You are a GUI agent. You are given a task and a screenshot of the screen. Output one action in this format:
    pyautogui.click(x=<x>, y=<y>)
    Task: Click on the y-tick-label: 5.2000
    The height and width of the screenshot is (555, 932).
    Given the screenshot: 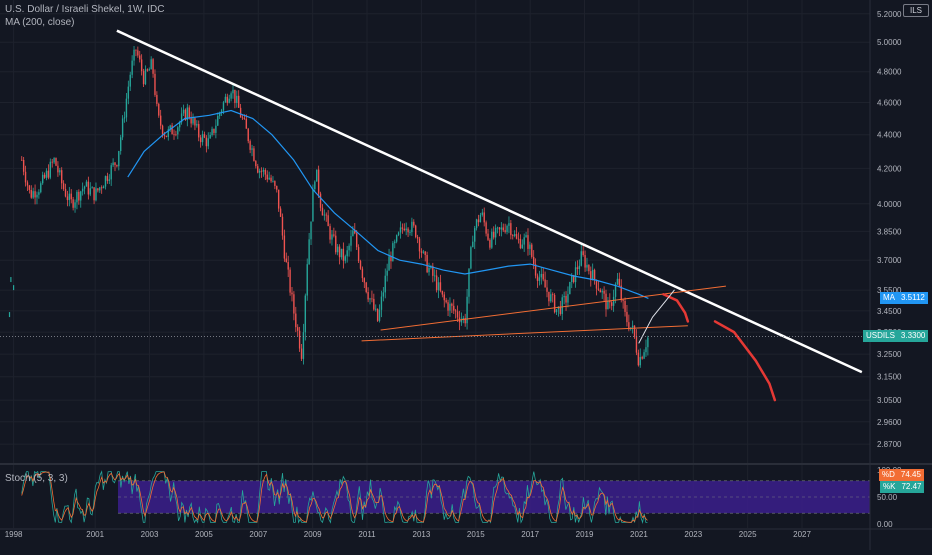 What is the action you would take?
    pyautogui.click(x=889, y=14)
    